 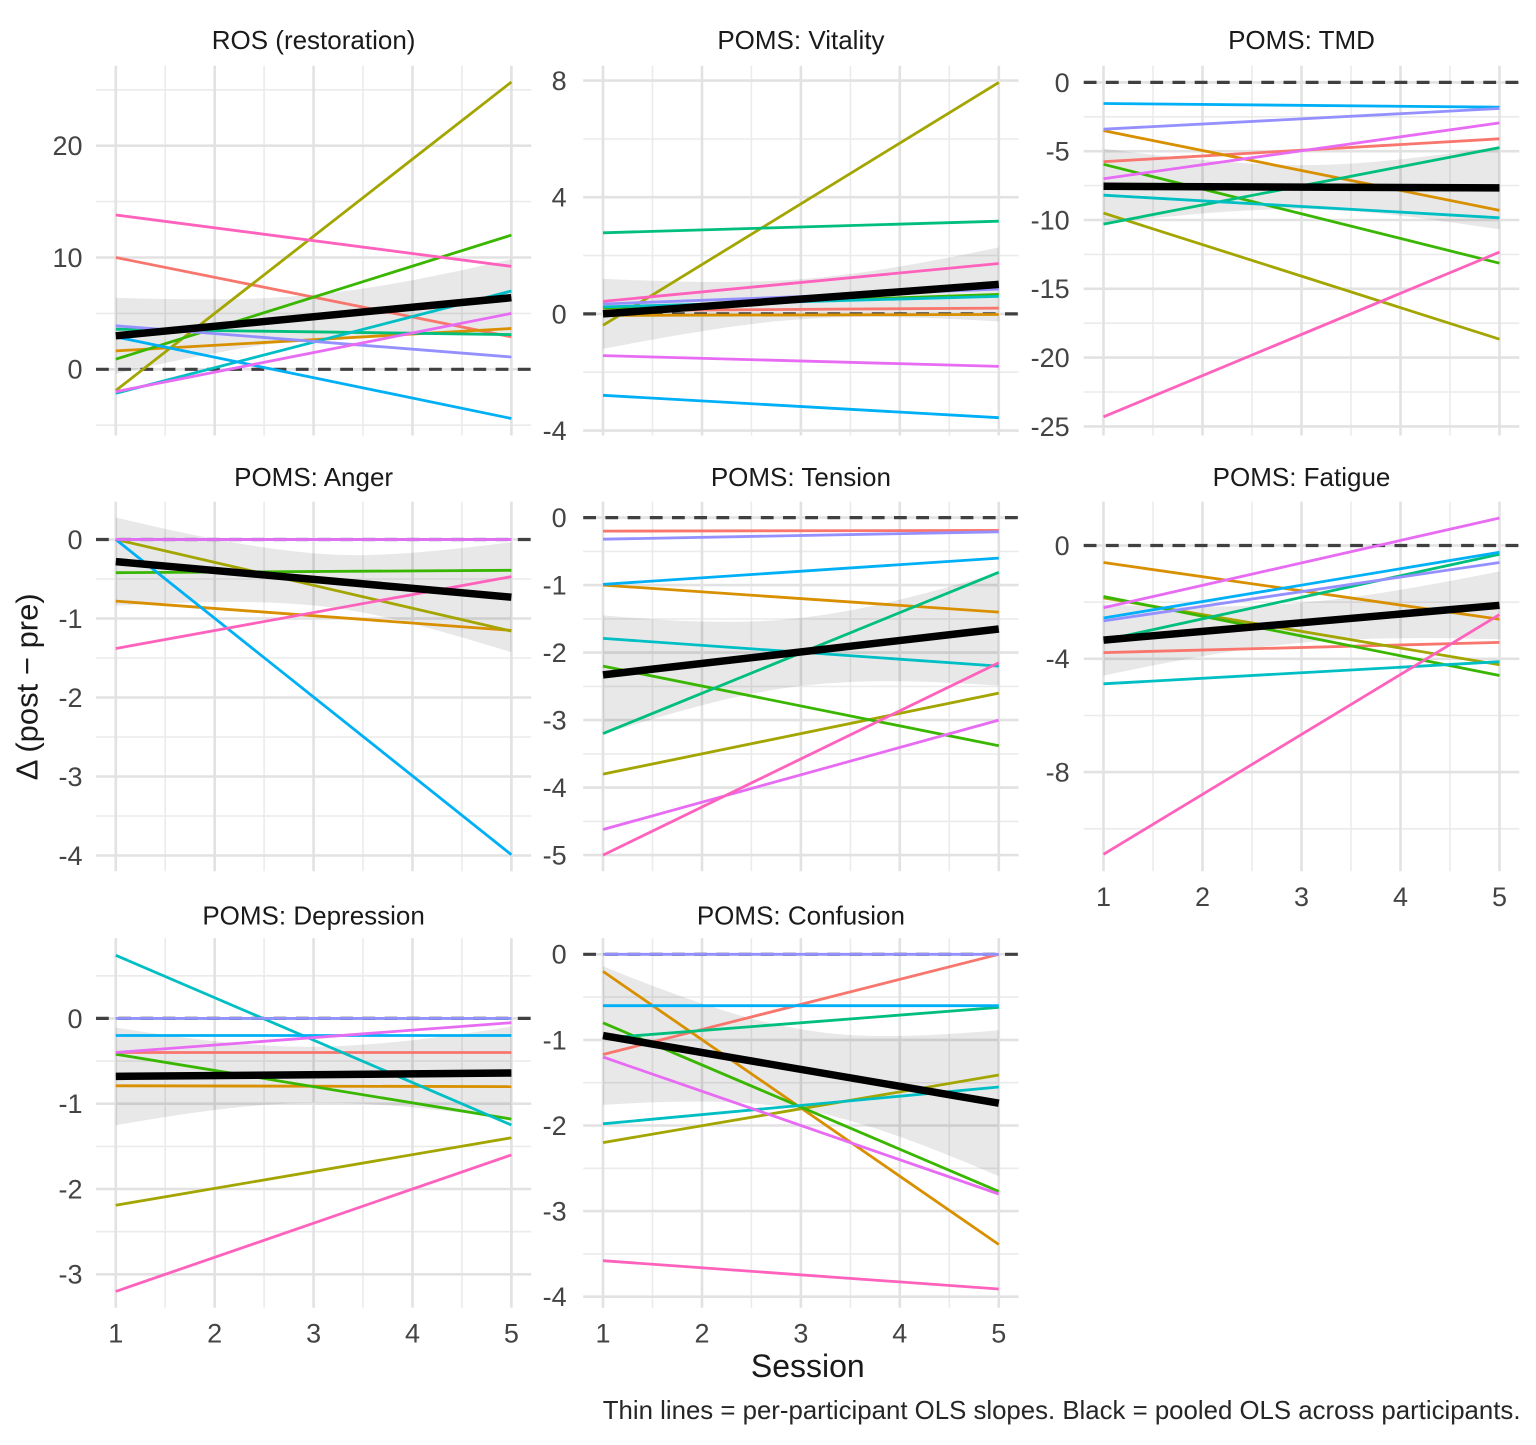 What do you see at coordinates (1301, 40) in the screenshot?
I see `svg-text: POMS: TMD` at bounding box center [1301, 40].